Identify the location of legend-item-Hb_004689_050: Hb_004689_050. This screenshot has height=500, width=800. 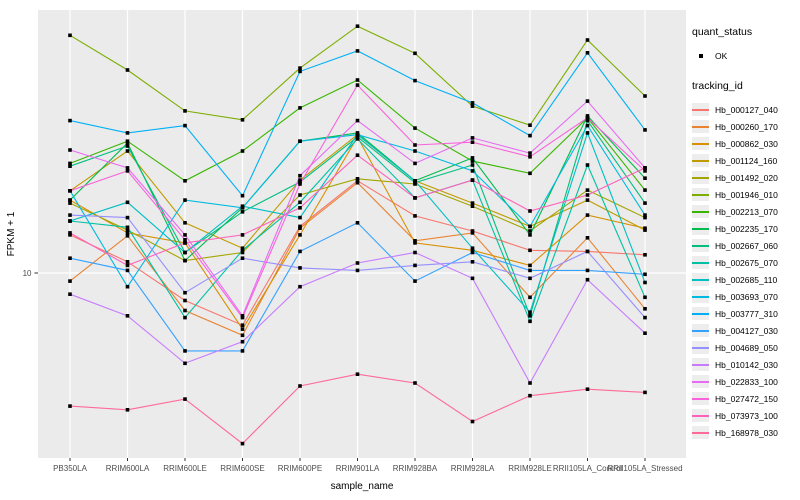
(745, 347).